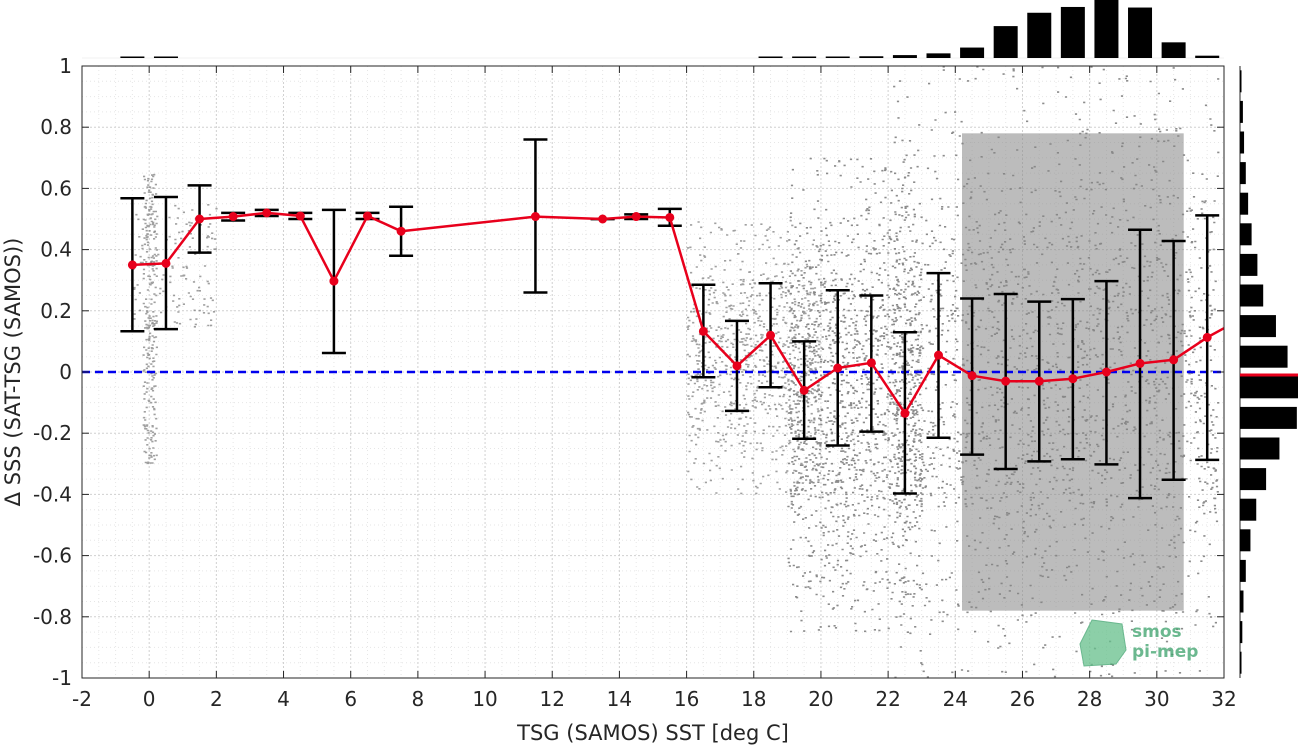 The width and height of the screenshot is (1299, 747). I want to click on y-axis-label: Δ SSS (SAT-TSG (SAMOS)), so click(13, 372).